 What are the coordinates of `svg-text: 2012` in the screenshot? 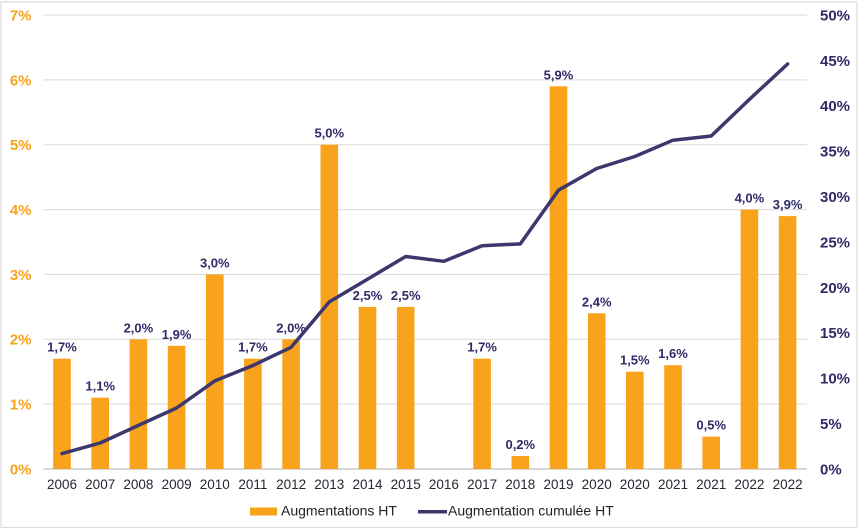 It's located at (291, 484).